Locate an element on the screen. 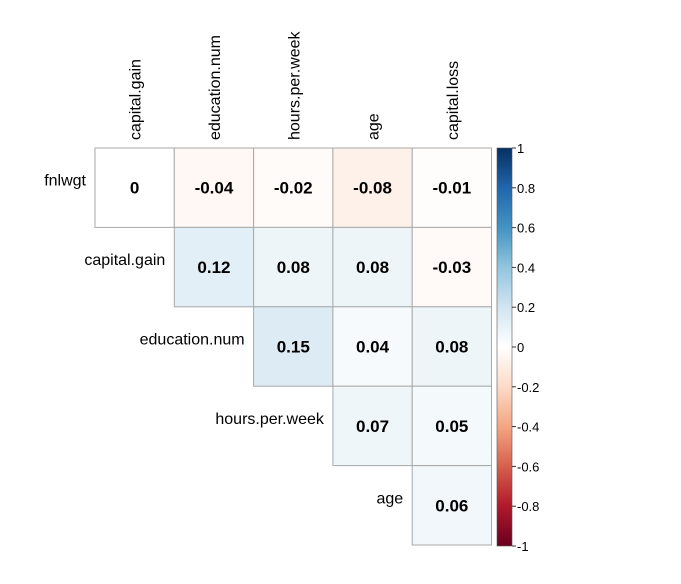 The height and width of the screenshot is (584, 681). cell-value-label: -0.04 is located at coordinates (214, 188).